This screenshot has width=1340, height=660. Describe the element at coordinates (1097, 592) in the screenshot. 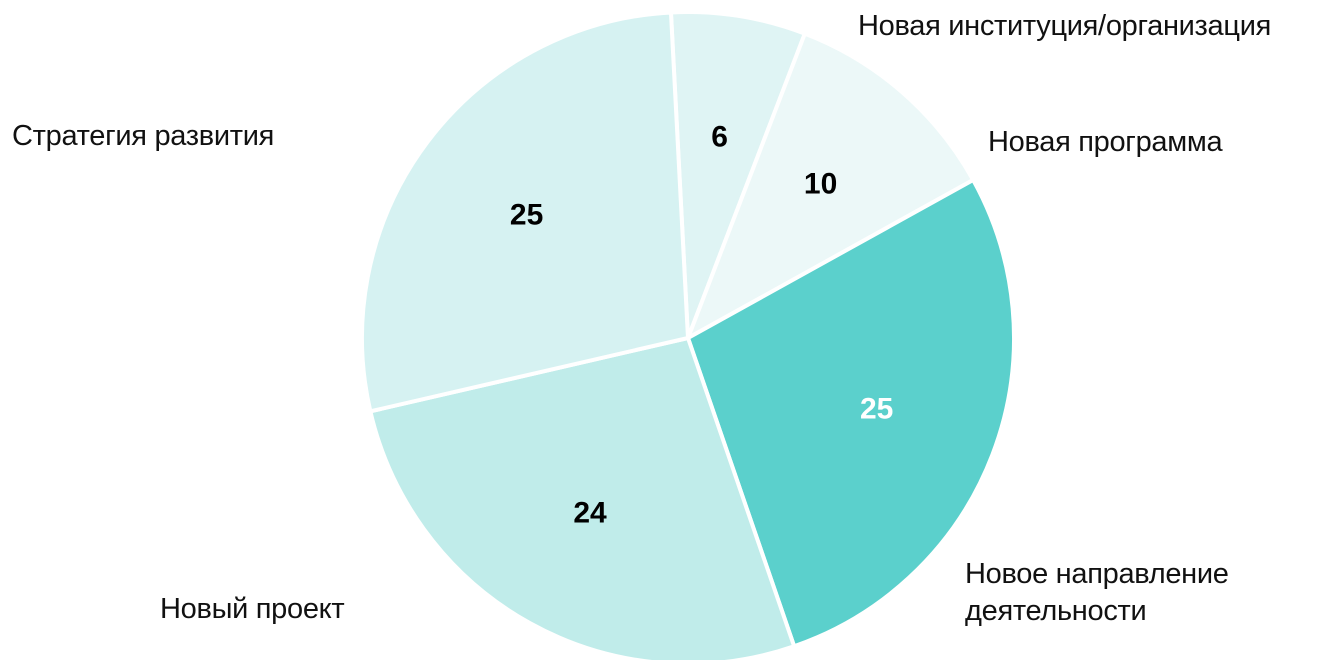

I see `category-label: Новое направление деятельности` at that location.